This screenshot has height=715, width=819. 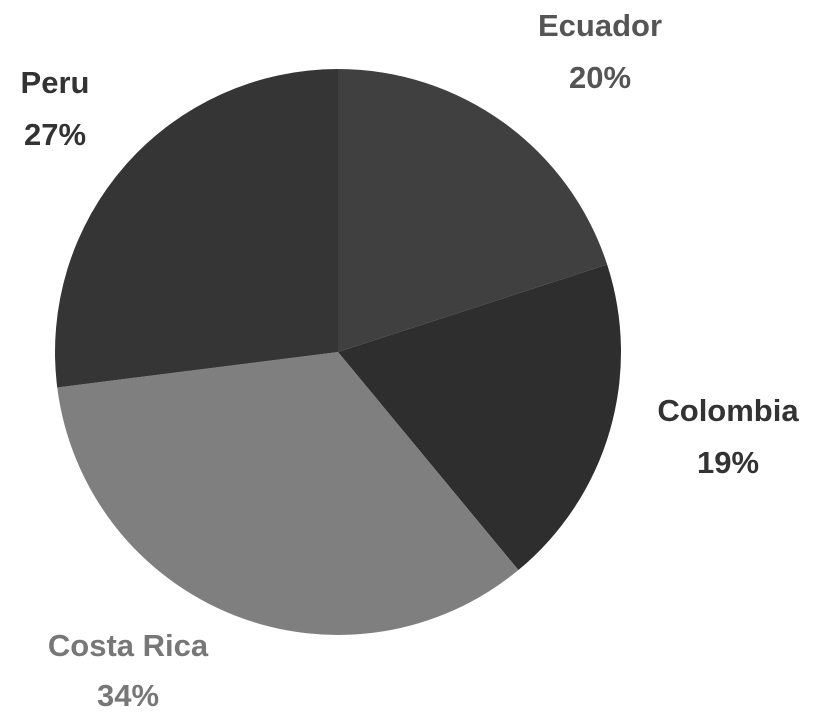 I want to click on category-label: Colombia, so click(x=728, y=410).